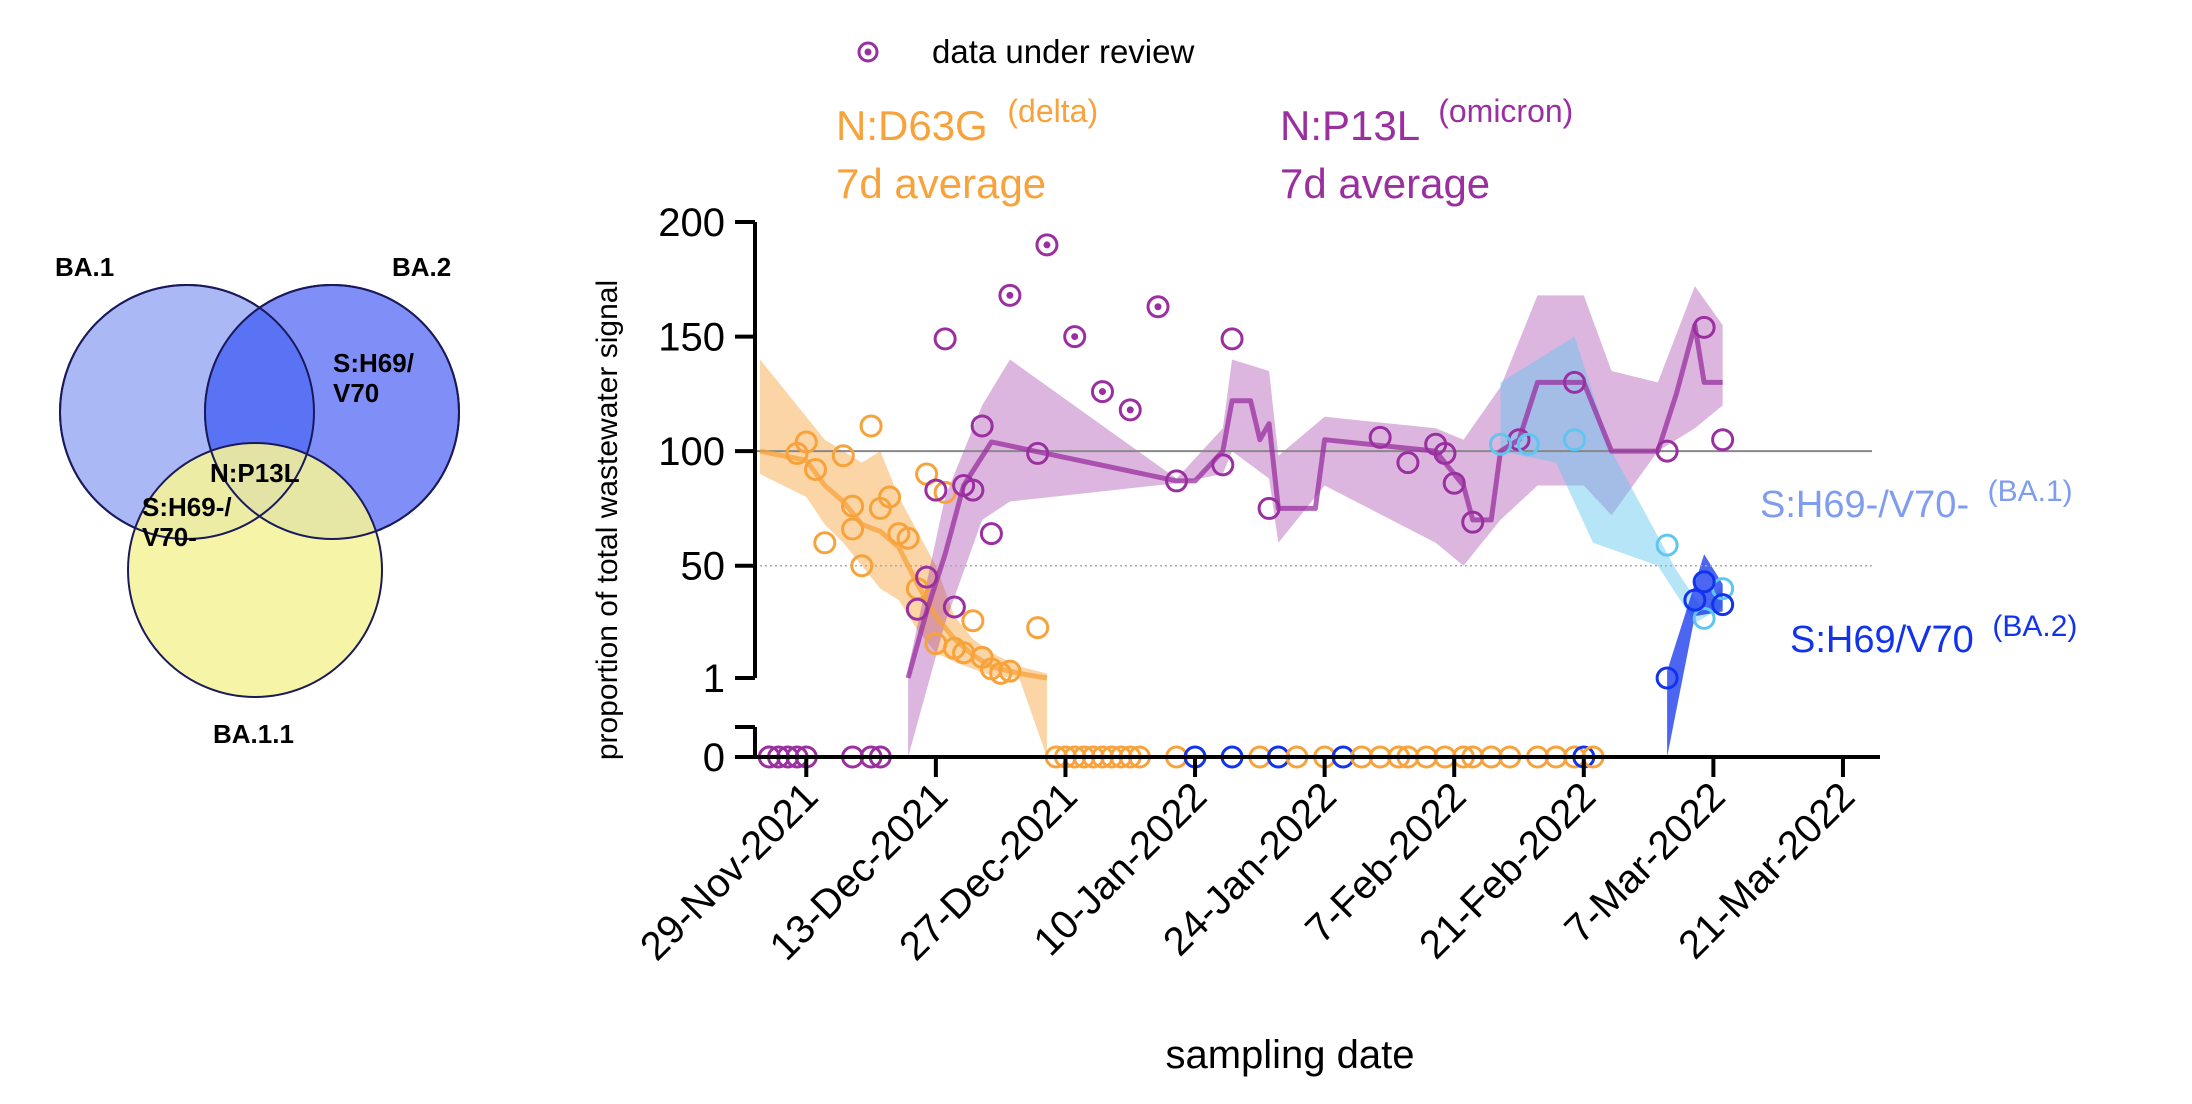 This screenshot has width=2192, height=1104. What do you see at coordinates (714, 679) in the screenshot?
I see `y-tick-label-1: 1` at bounding box center [714, 679].